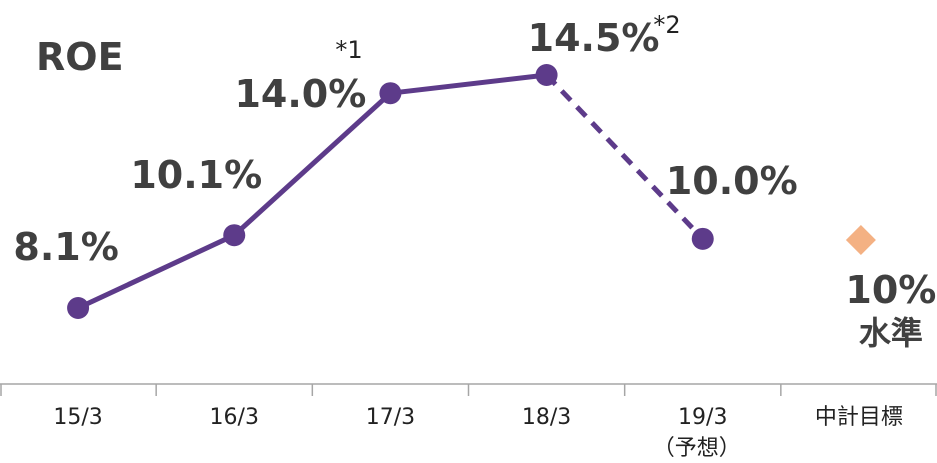 This screenshot has height=463, width=937. I want to click on target-marker, so click(860, 240).